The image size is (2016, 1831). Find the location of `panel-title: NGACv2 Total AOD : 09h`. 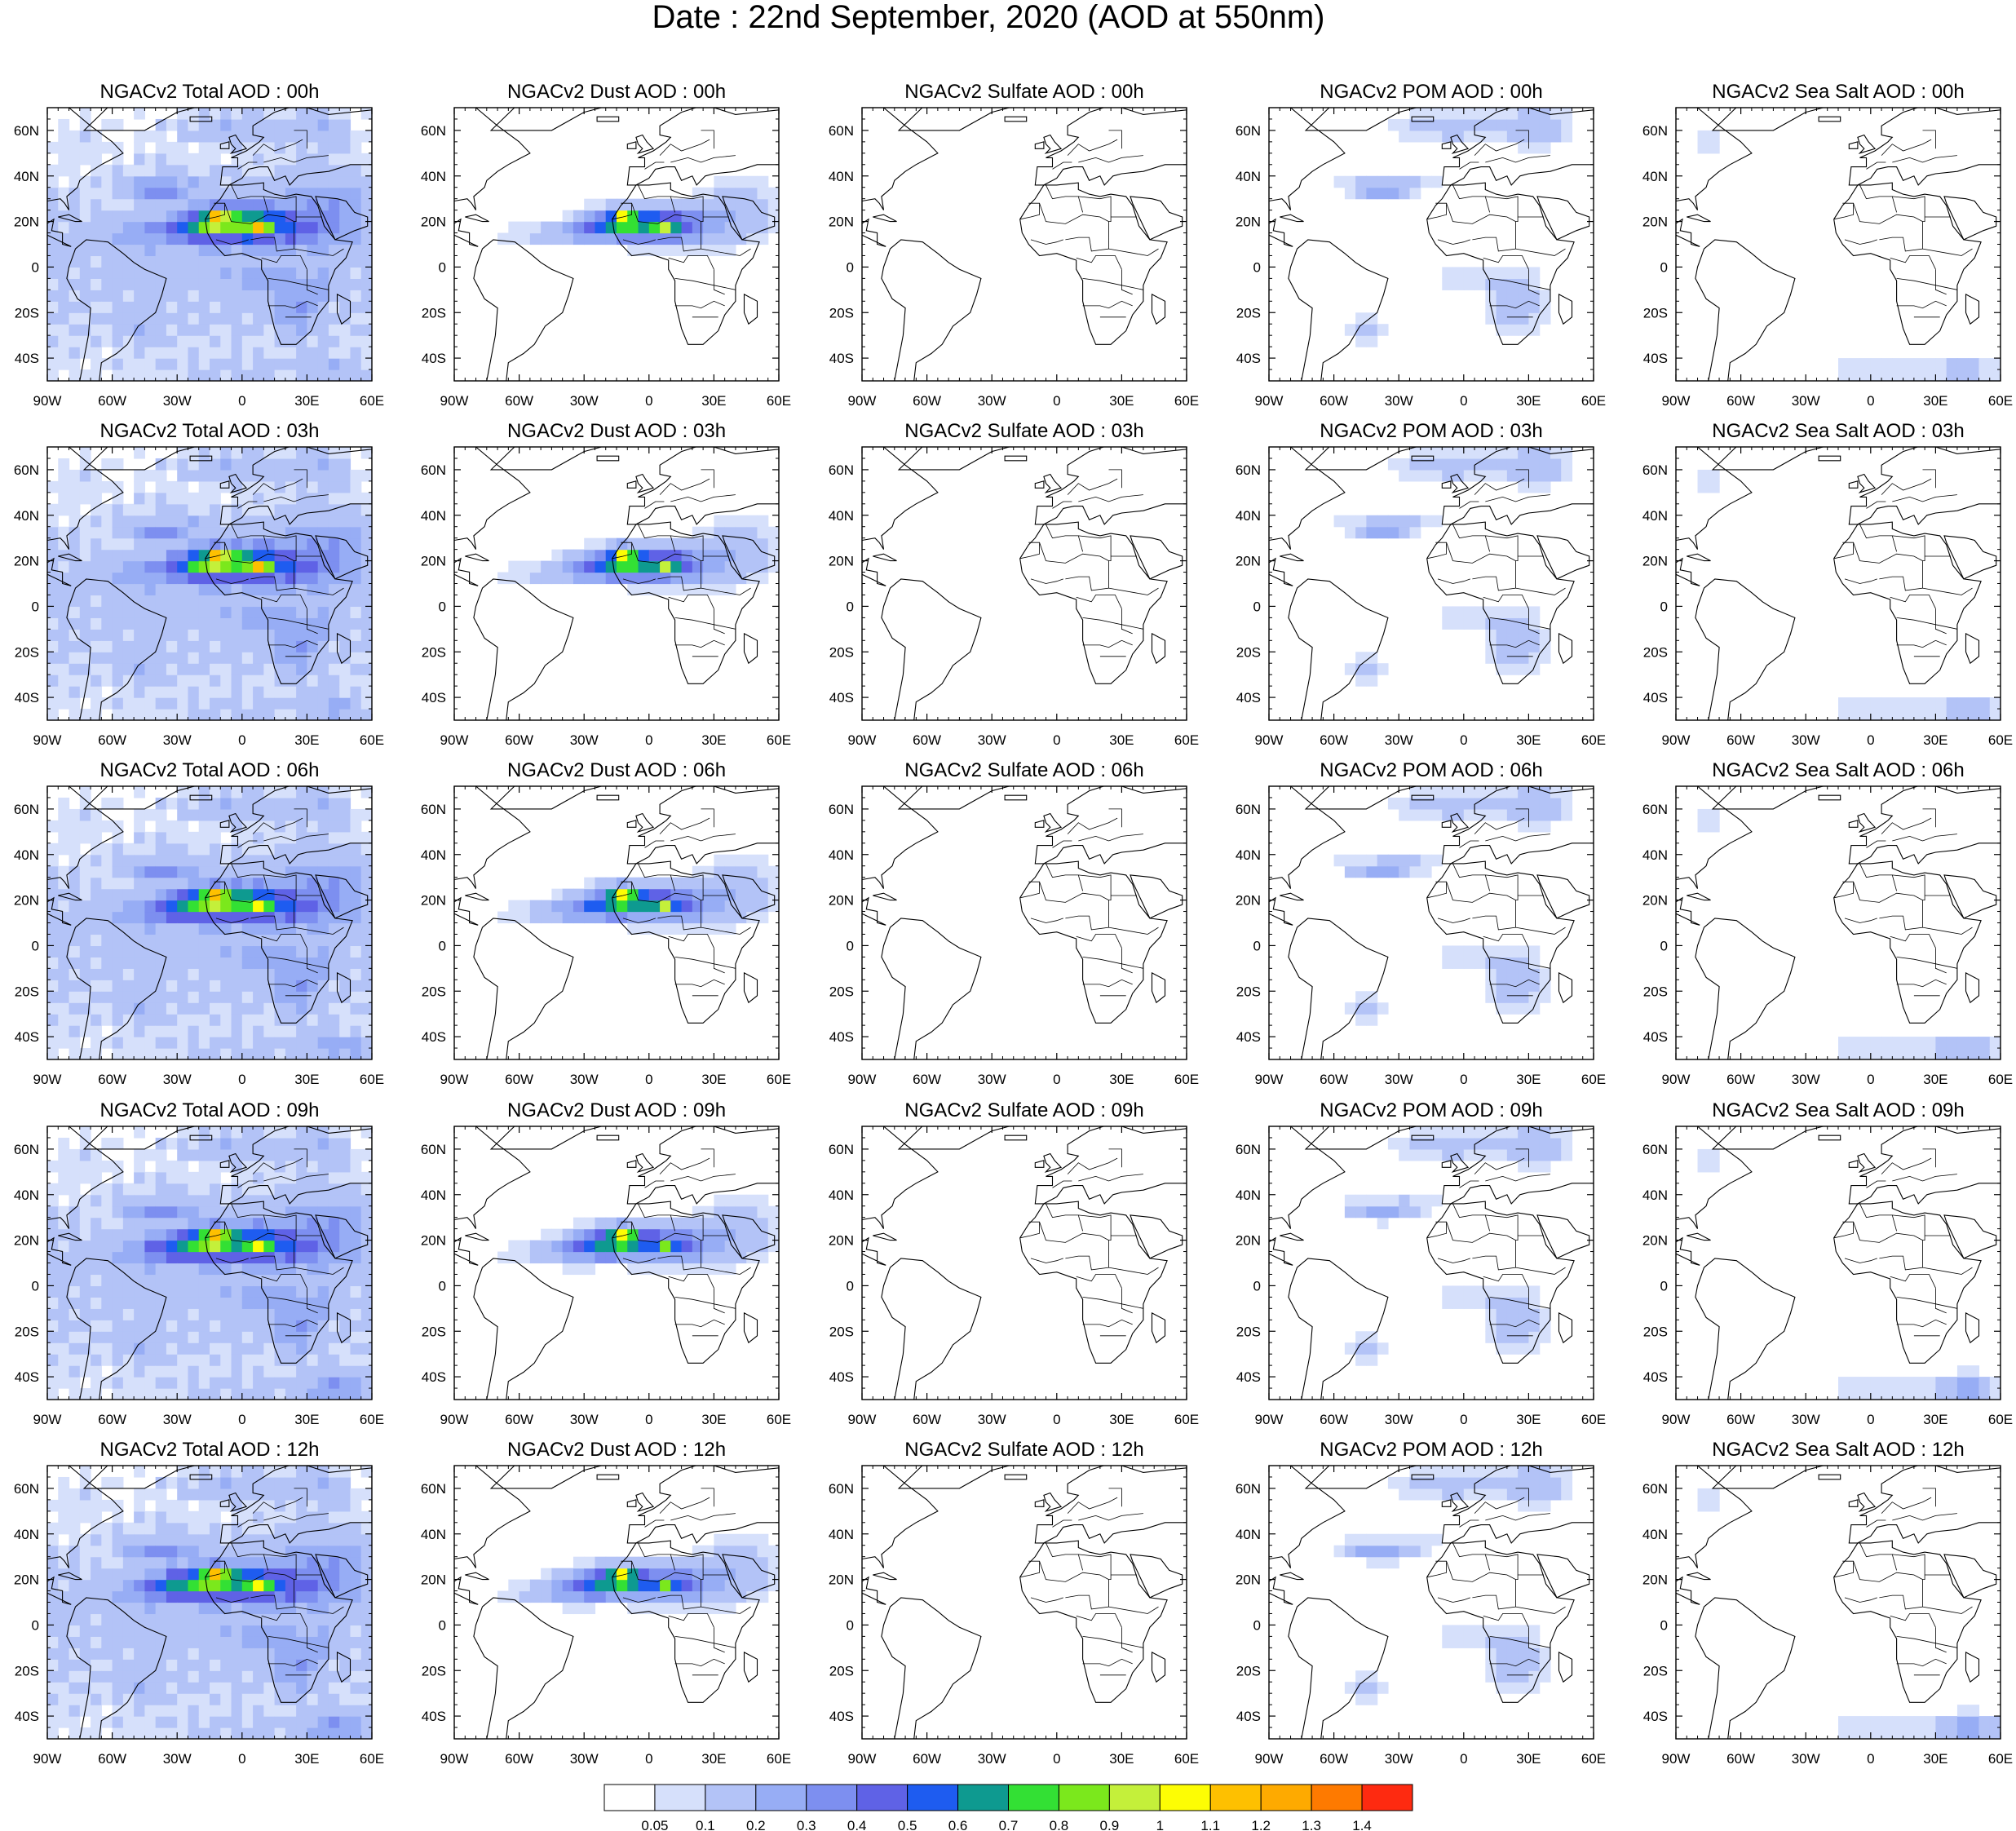

panel-title: NGACv2 Total AOD : 09h is located at coordinates (209, 1110).